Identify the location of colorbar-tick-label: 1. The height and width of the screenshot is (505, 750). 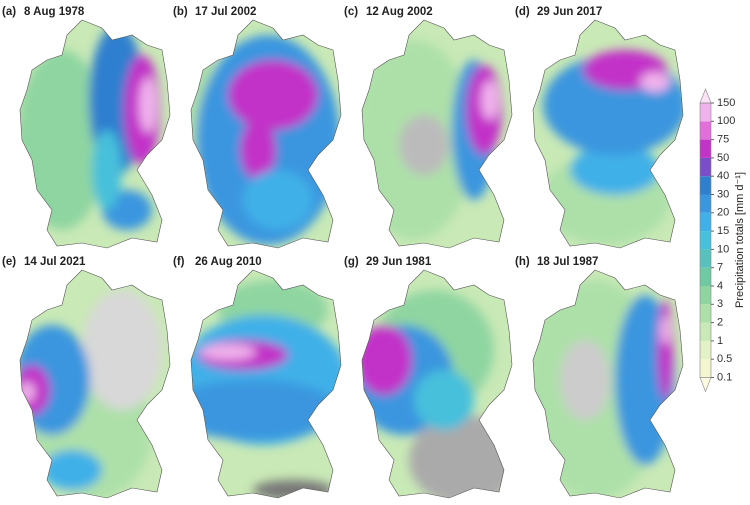
(720, 341).